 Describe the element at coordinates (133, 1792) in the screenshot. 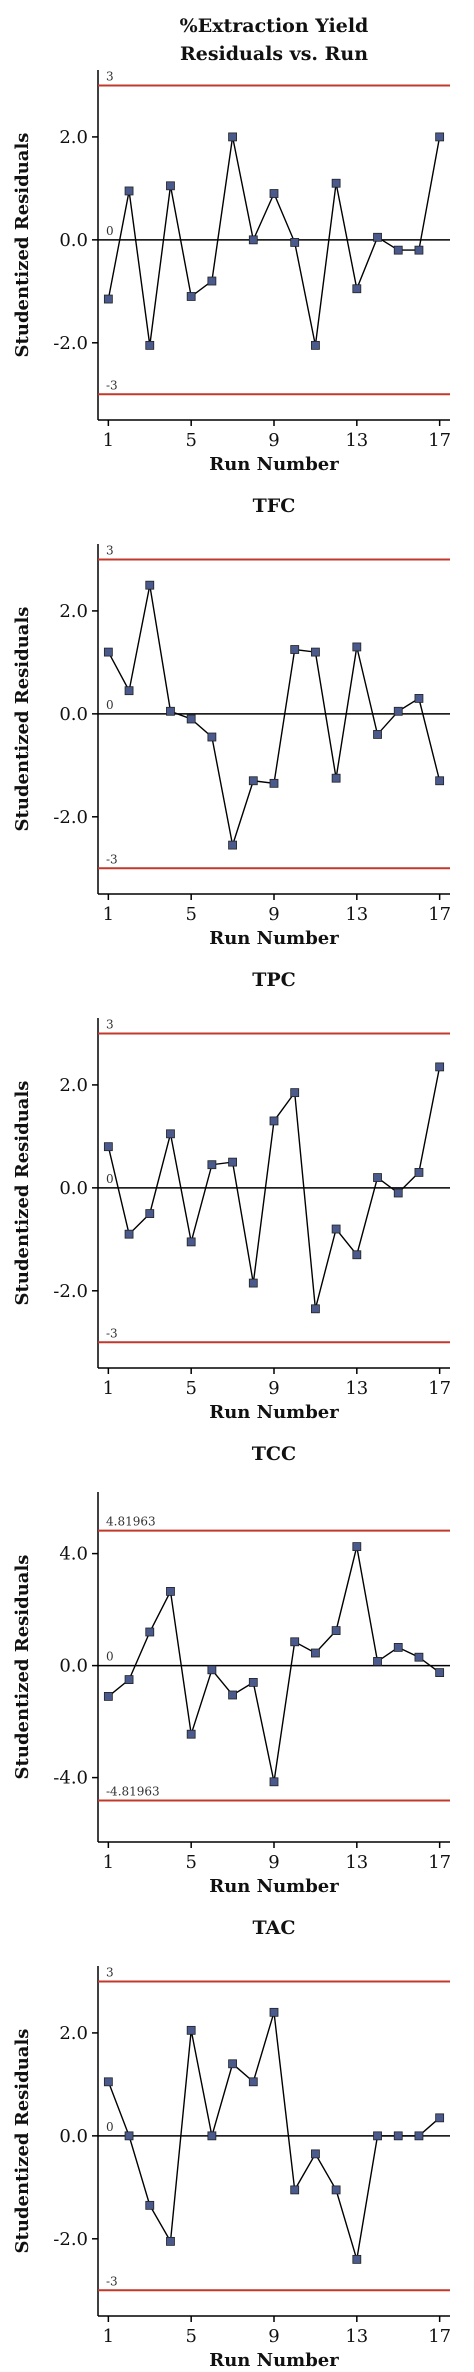

I see `chart-3-ref-label-2: -4.81963` at that location.